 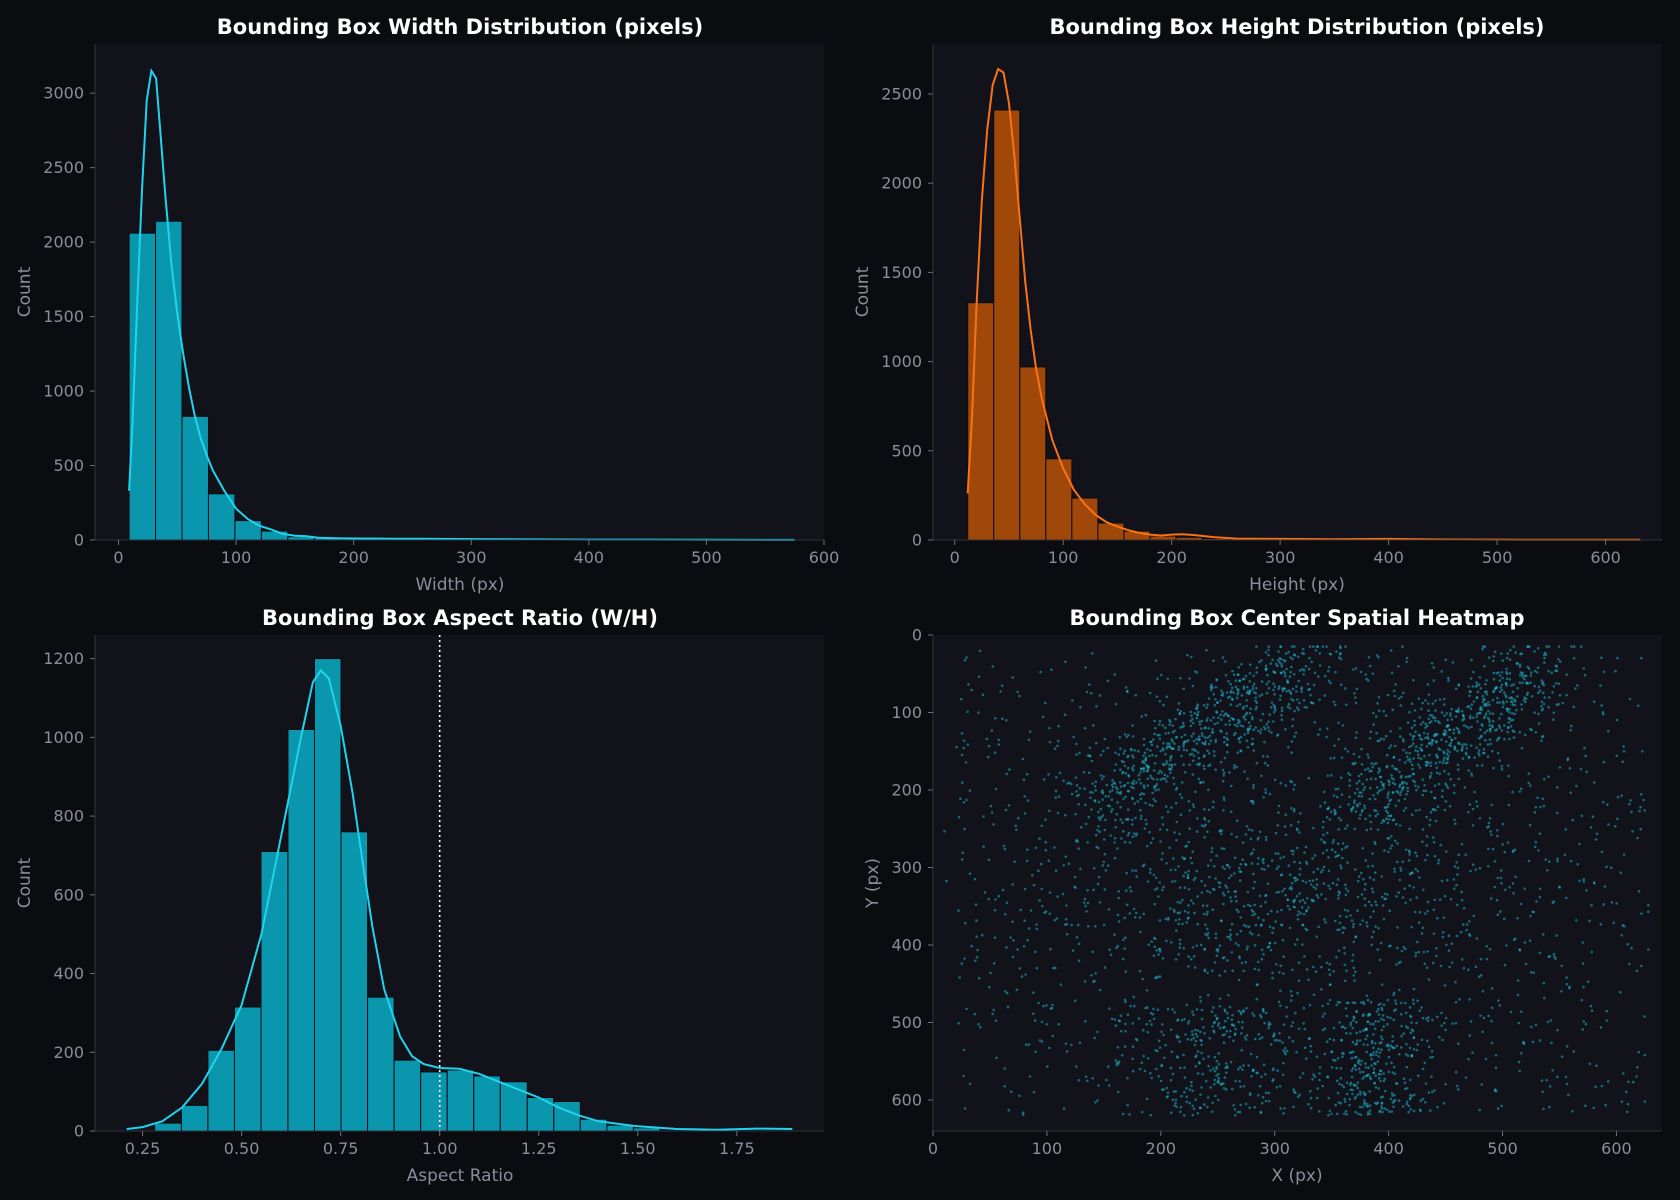 I want to click on heatmap-y-tick-label: 0, so click(x=917, y=635).